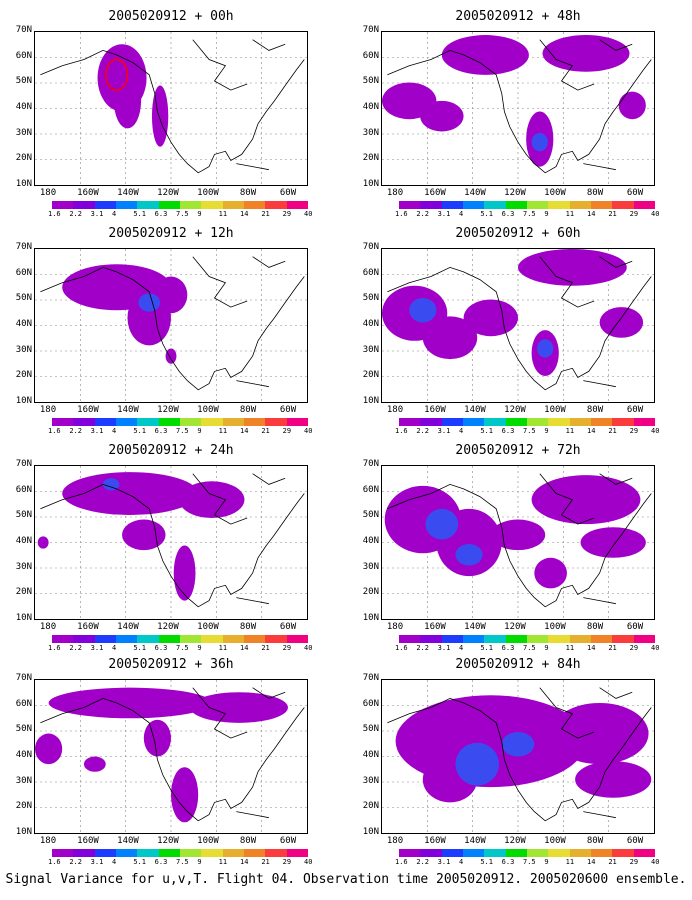  I want to click on colorbar-label: 21, so click(612, 648).